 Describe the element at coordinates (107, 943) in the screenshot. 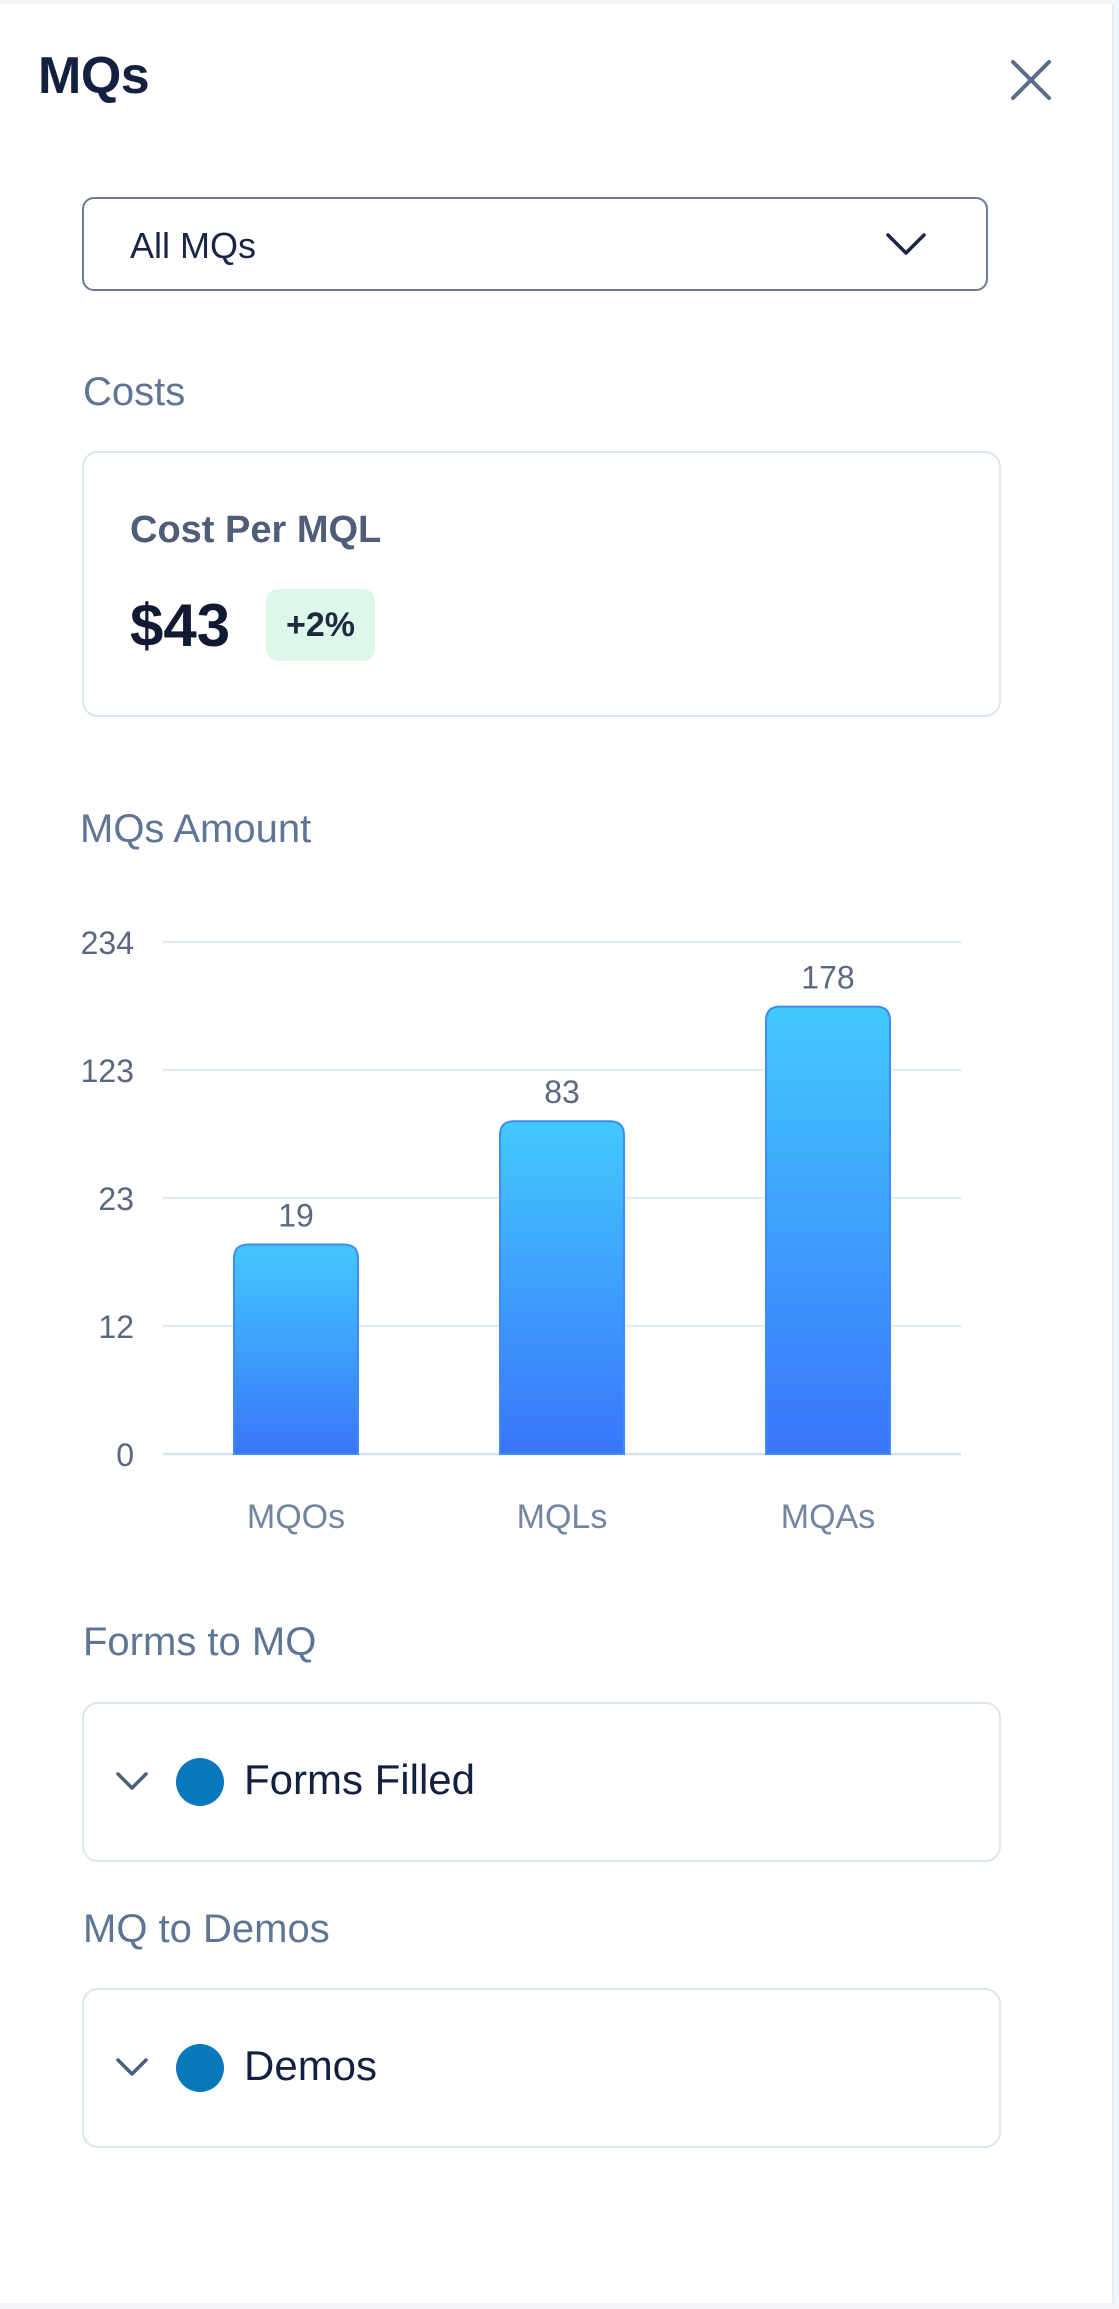

I see `y-tick-label: 234` at that location.